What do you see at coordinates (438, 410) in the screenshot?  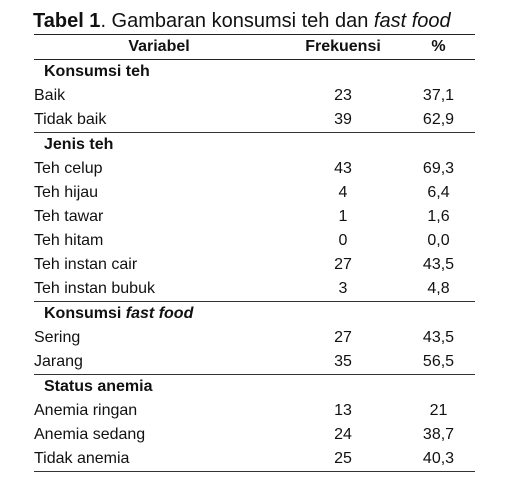 I see `row-percent: 21` at bounding box center [438, 410].